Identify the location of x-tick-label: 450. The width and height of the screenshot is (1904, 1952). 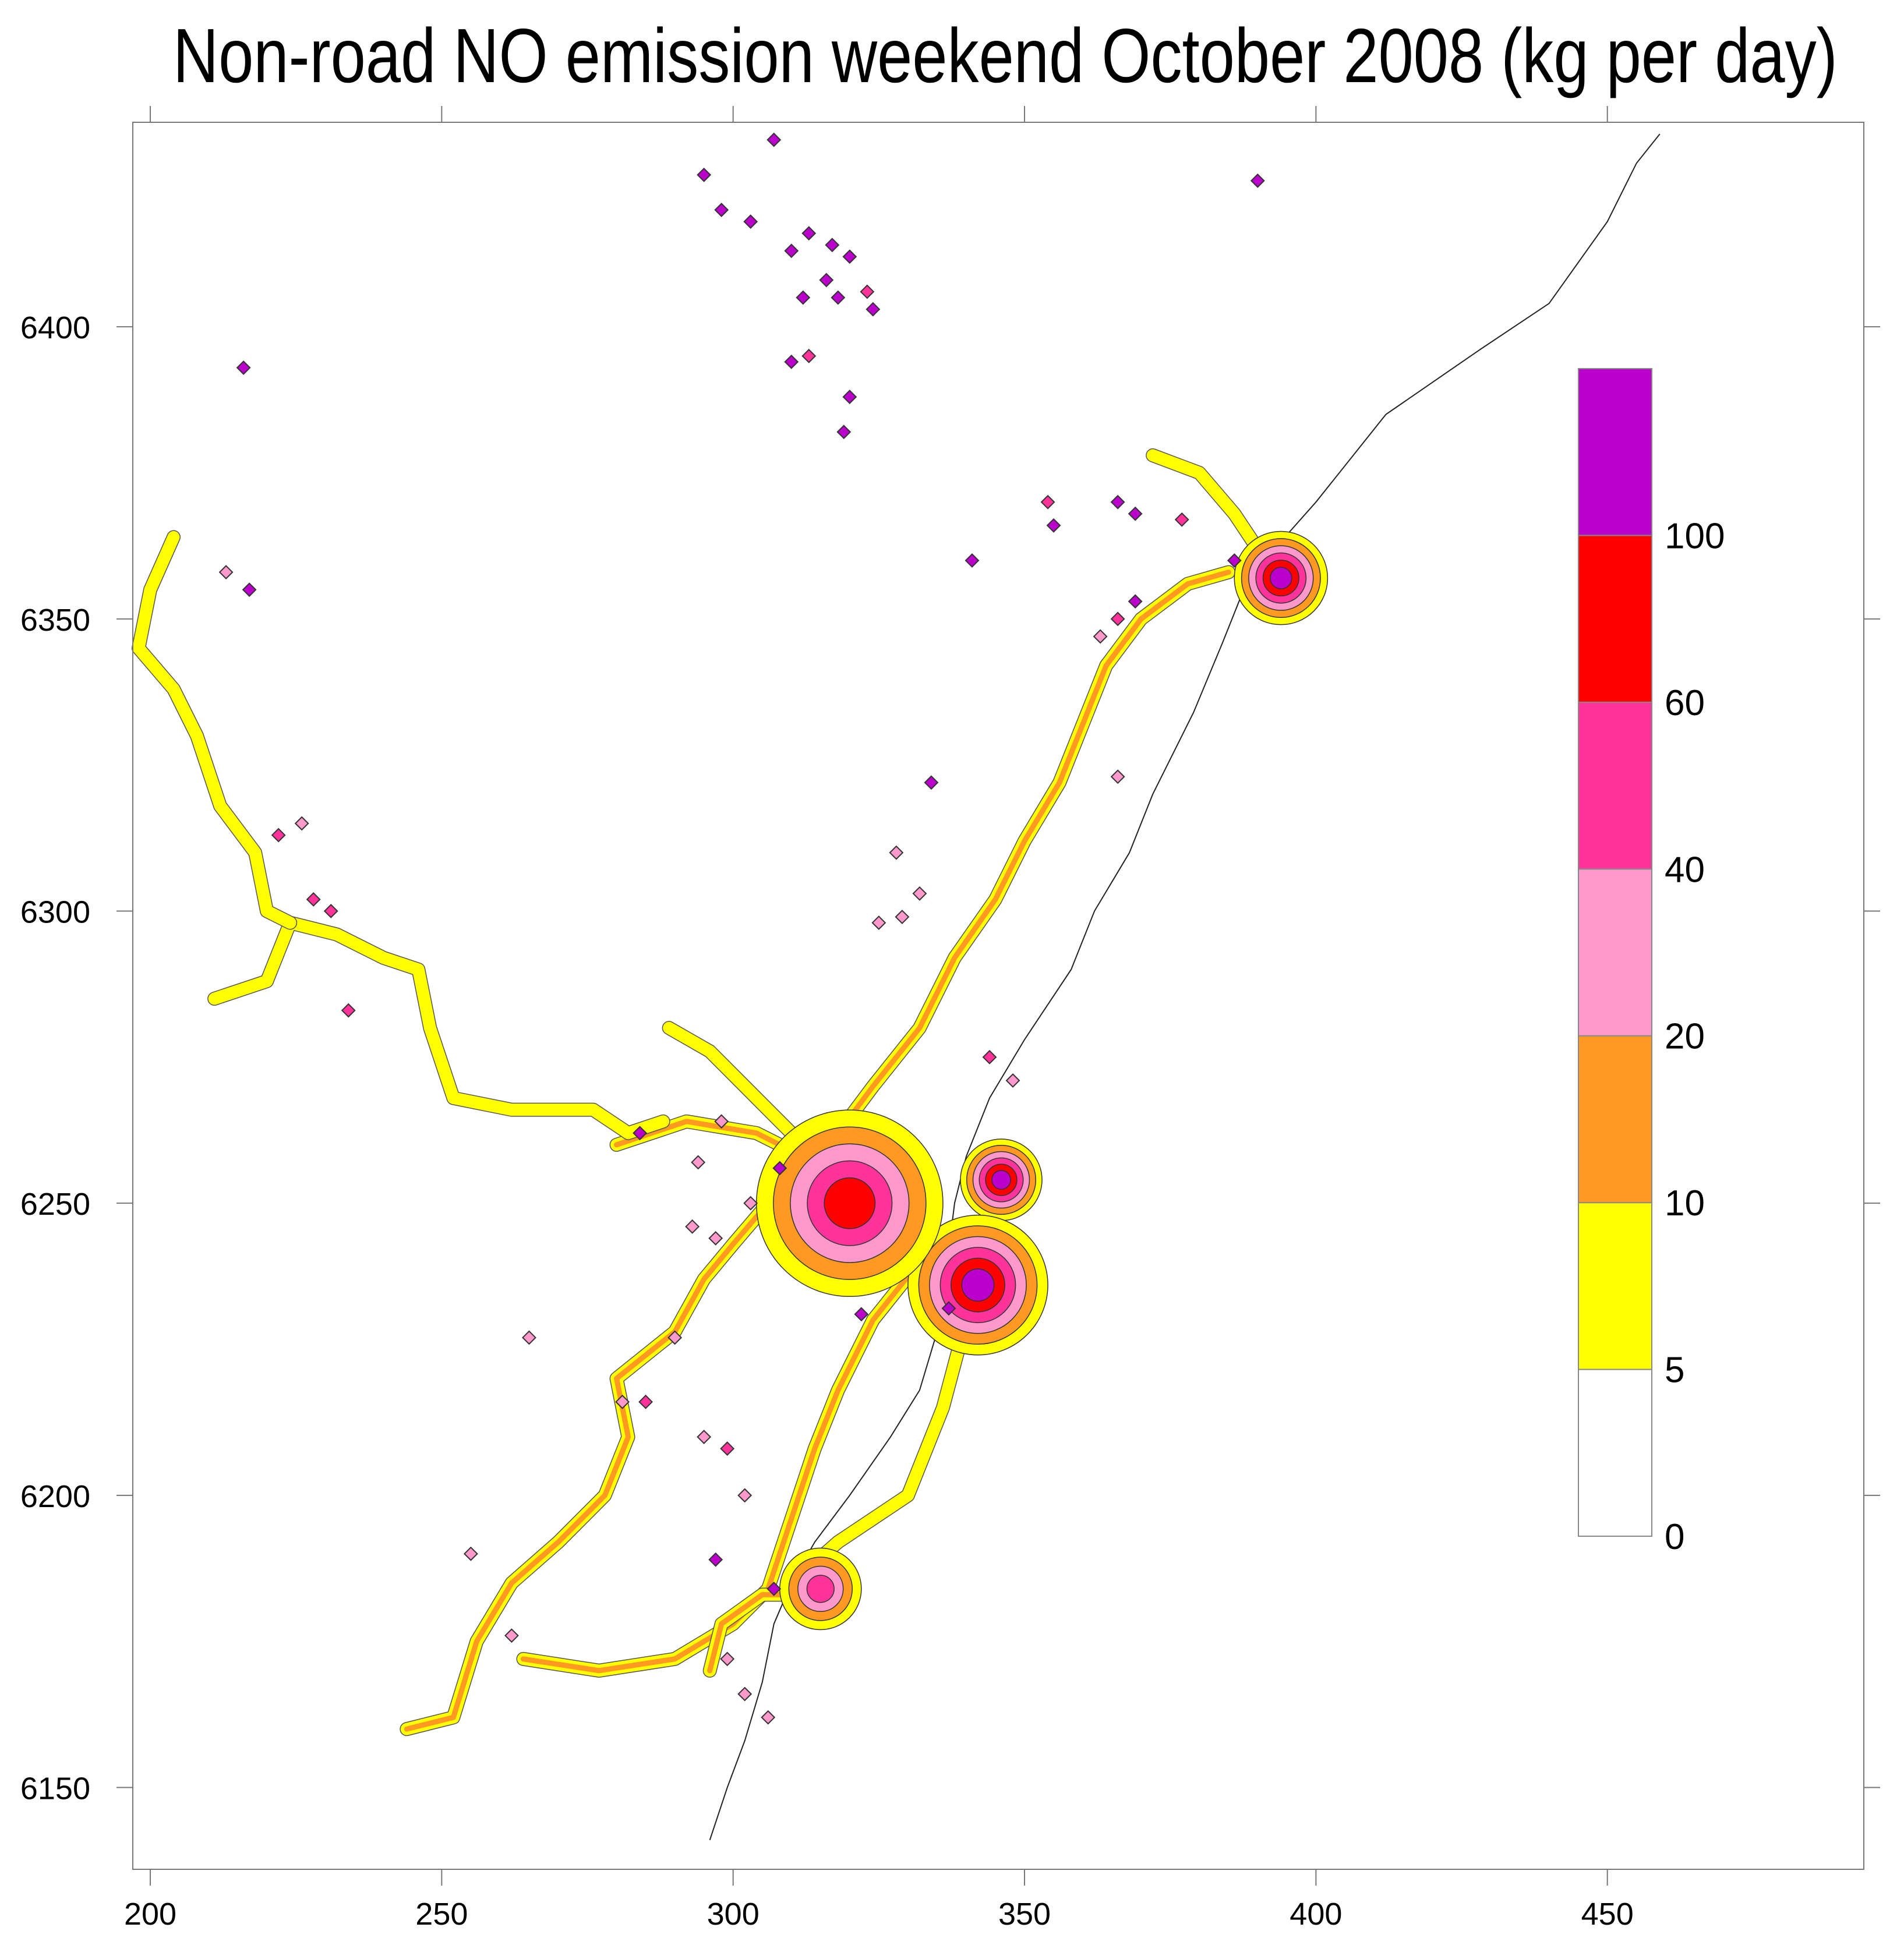
(1607, 1914).